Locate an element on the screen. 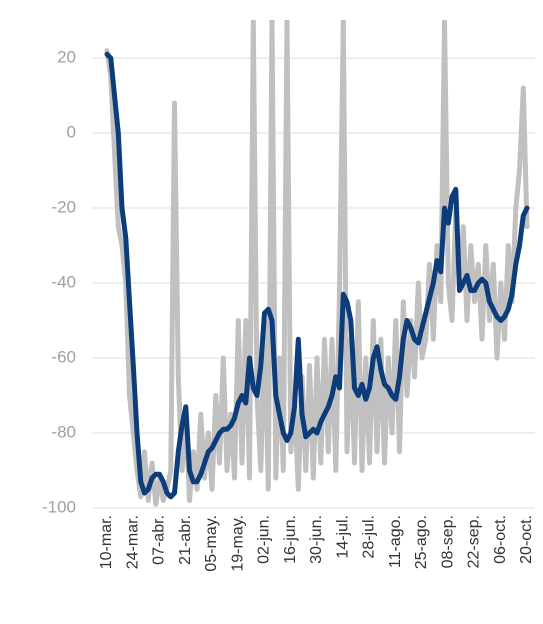 This screenshot has height=624, width=543. x-tick-label: 20-oct. is located at coordinates (526, 539).